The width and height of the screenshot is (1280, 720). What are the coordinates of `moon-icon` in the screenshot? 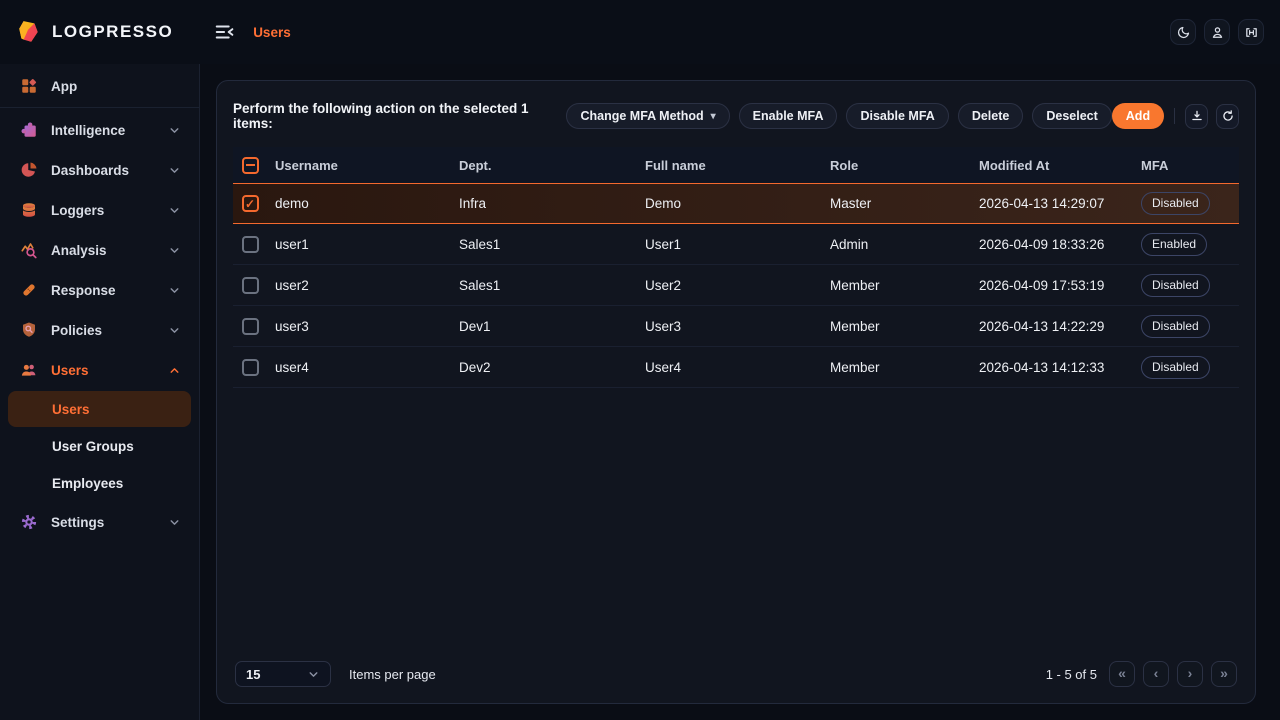 It's located at (1183, 32).